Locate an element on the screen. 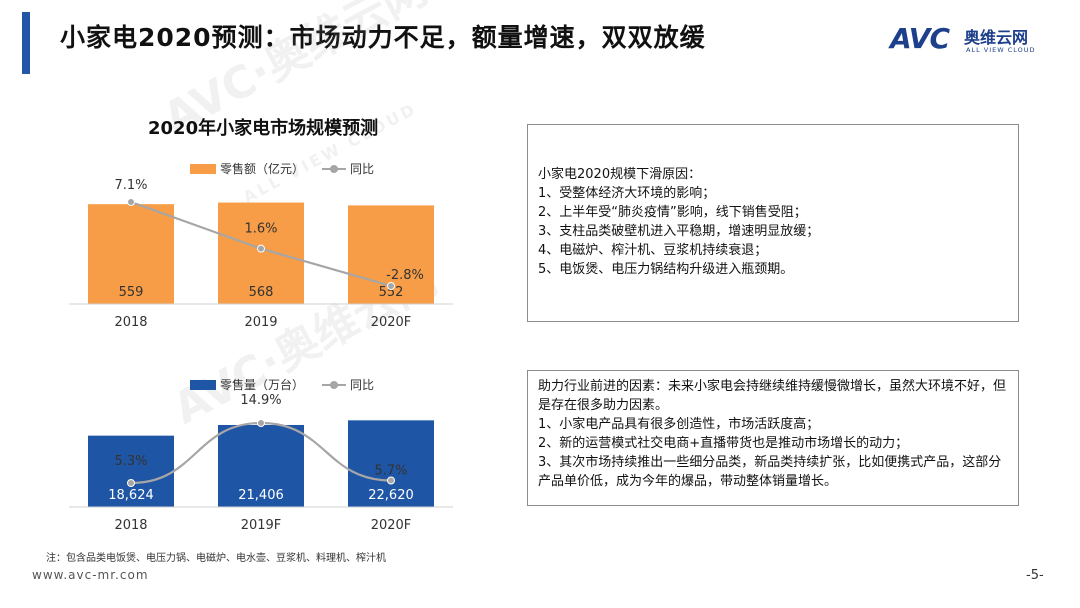 The image size is (1080, 608). reasons-line: 5、电饭煲、电压力锅结构升级进入瓶颈期。 is located at coordinates (666, 269).